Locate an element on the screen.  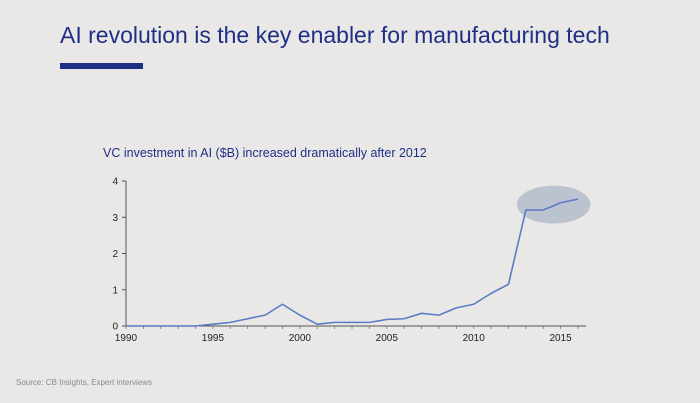
source-note: Source: CB Insights, Expert interviews is located at coordinates (84, 382).